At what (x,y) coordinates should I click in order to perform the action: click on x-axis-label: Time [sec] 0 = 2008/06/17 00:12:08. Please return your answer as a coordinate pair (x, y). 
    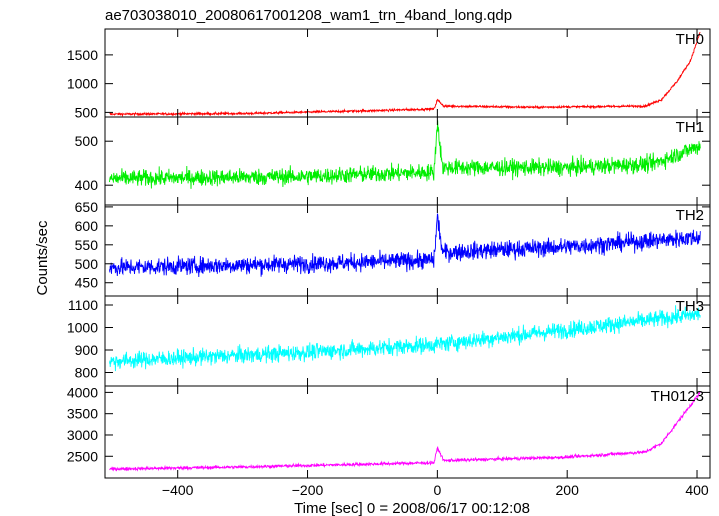
    Looking at the image, I should click on (412, 508).